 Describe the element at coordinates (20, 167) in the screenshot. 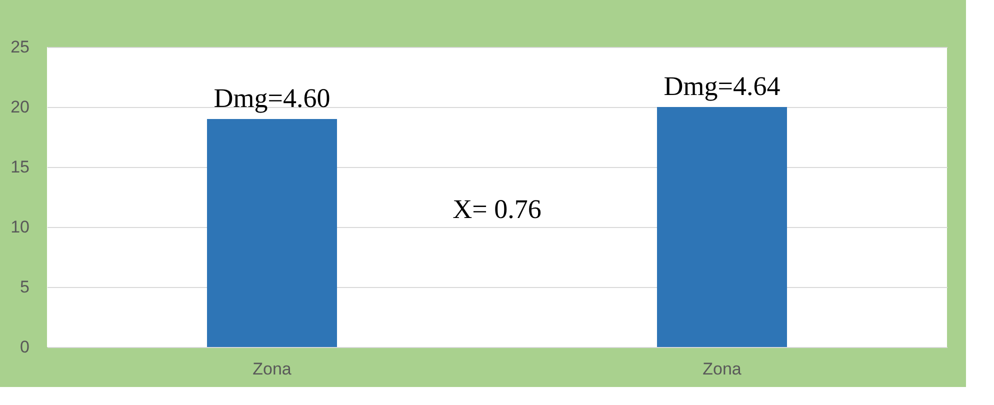

I see `y-tick-label: 15` at that location.